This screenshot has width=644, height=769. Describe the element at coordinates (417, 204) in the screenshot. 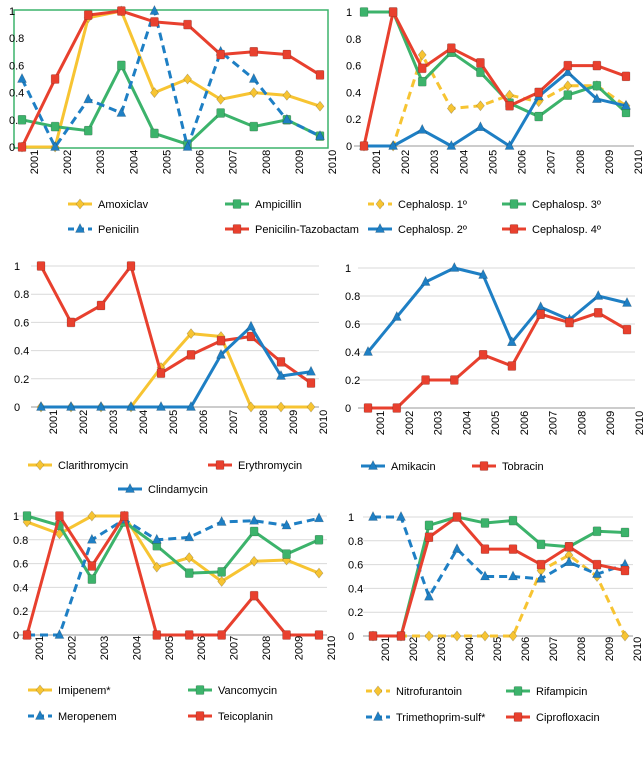

I see `legend-entry: Cephalosp. 1º` at that location.